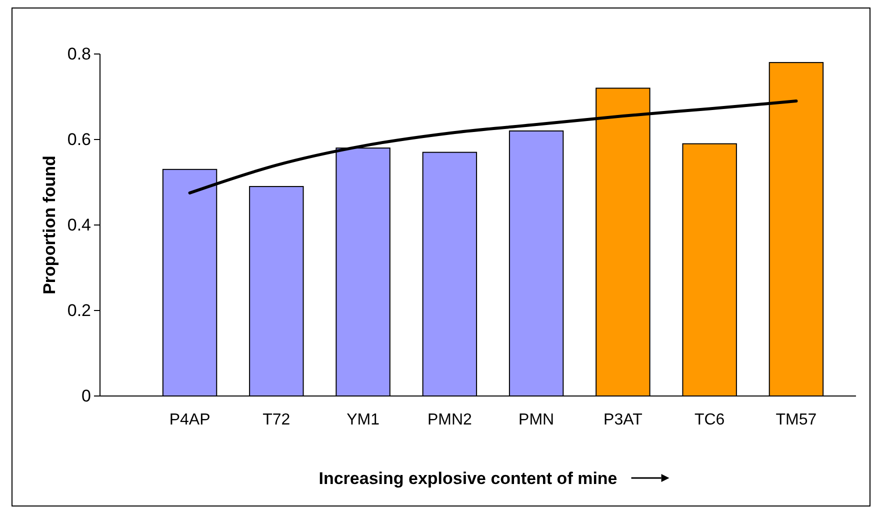 The width and height of the screenshot is (876, 512). Describe the element at coordinates (189, 420) in the screenshot. I see `x-tick-label: P4AP` at that location.